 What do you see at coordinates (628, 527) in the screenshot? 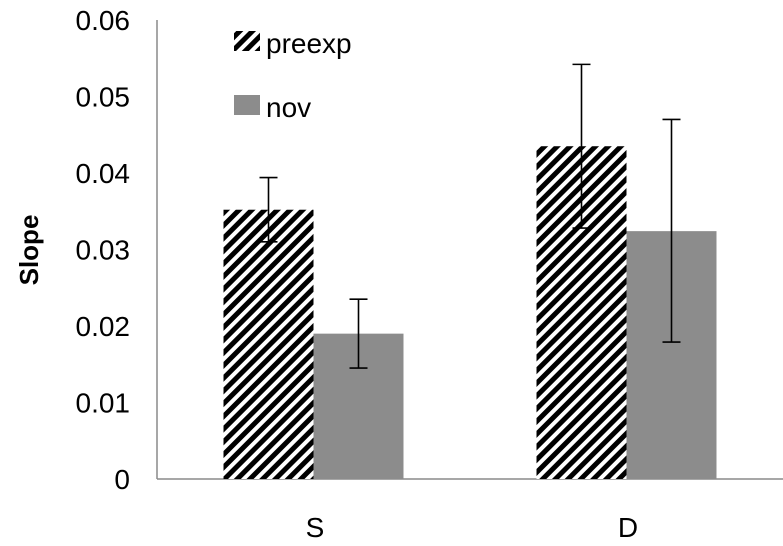
I see `x-category-label-d: D` at bounding box center [628, 527].